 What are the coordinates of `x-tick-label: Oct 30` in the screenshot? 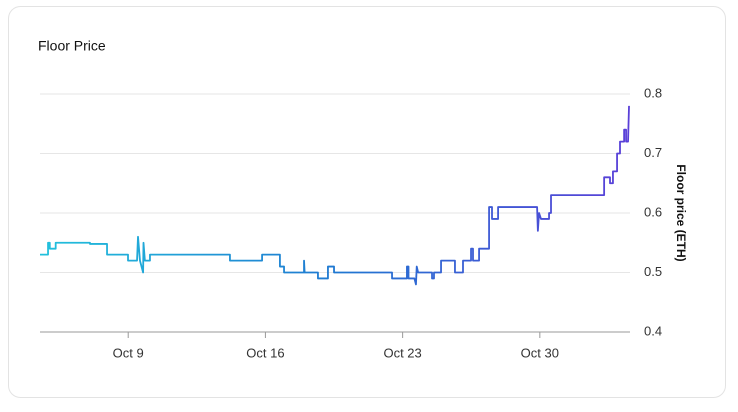 It's located at (540, 352).